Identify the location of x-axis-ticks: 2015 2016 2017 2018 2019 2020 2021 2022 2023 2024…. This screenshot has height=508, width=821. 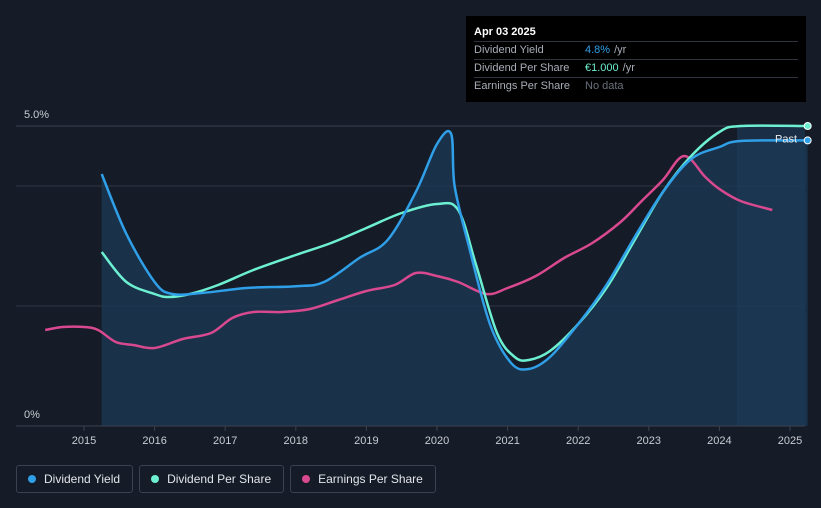
(437, 436).